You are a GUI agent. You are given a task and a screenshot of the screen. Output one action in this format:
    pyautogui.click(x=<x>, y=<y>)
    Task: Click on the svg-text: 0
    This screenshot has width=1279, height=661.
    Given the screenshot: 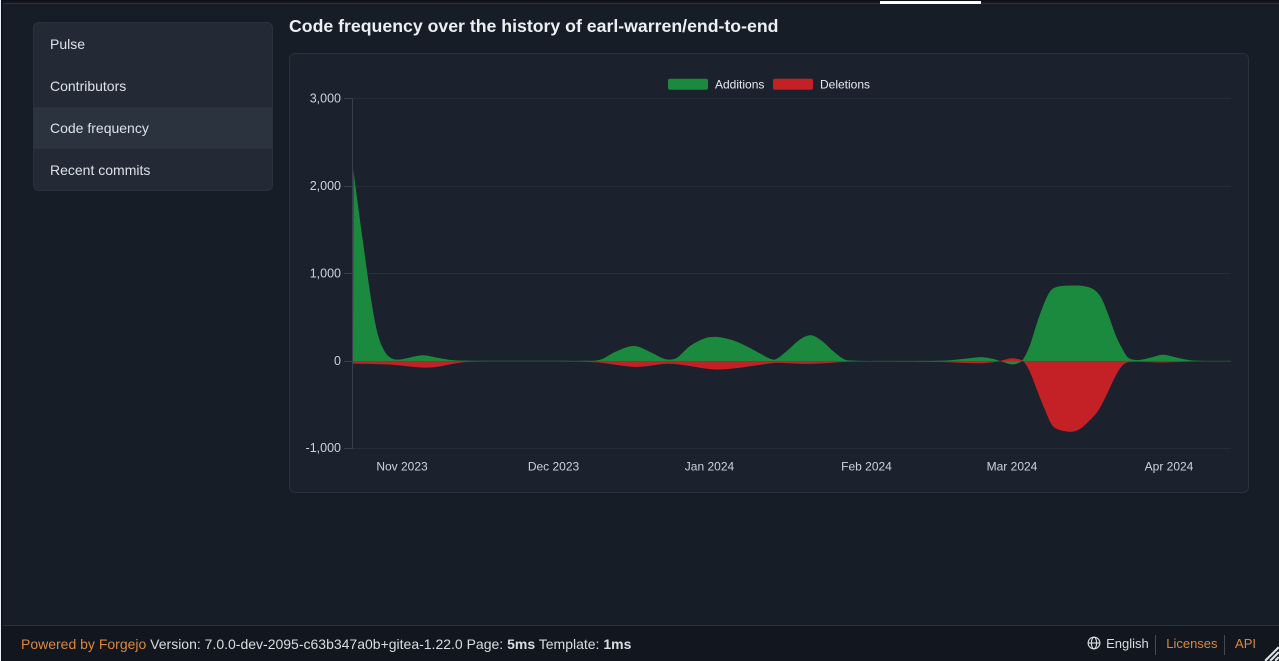 What is the action you would take?
    pyautogui.click(x=337, y=361)
    